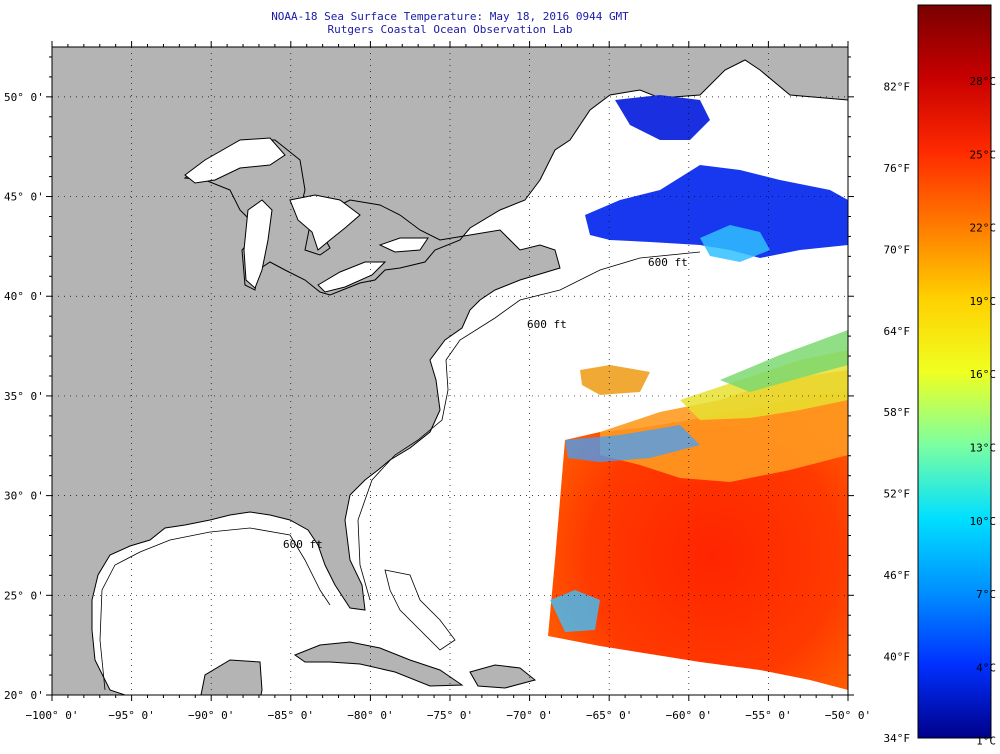  I want to click on colorbar, so click(954, 371).